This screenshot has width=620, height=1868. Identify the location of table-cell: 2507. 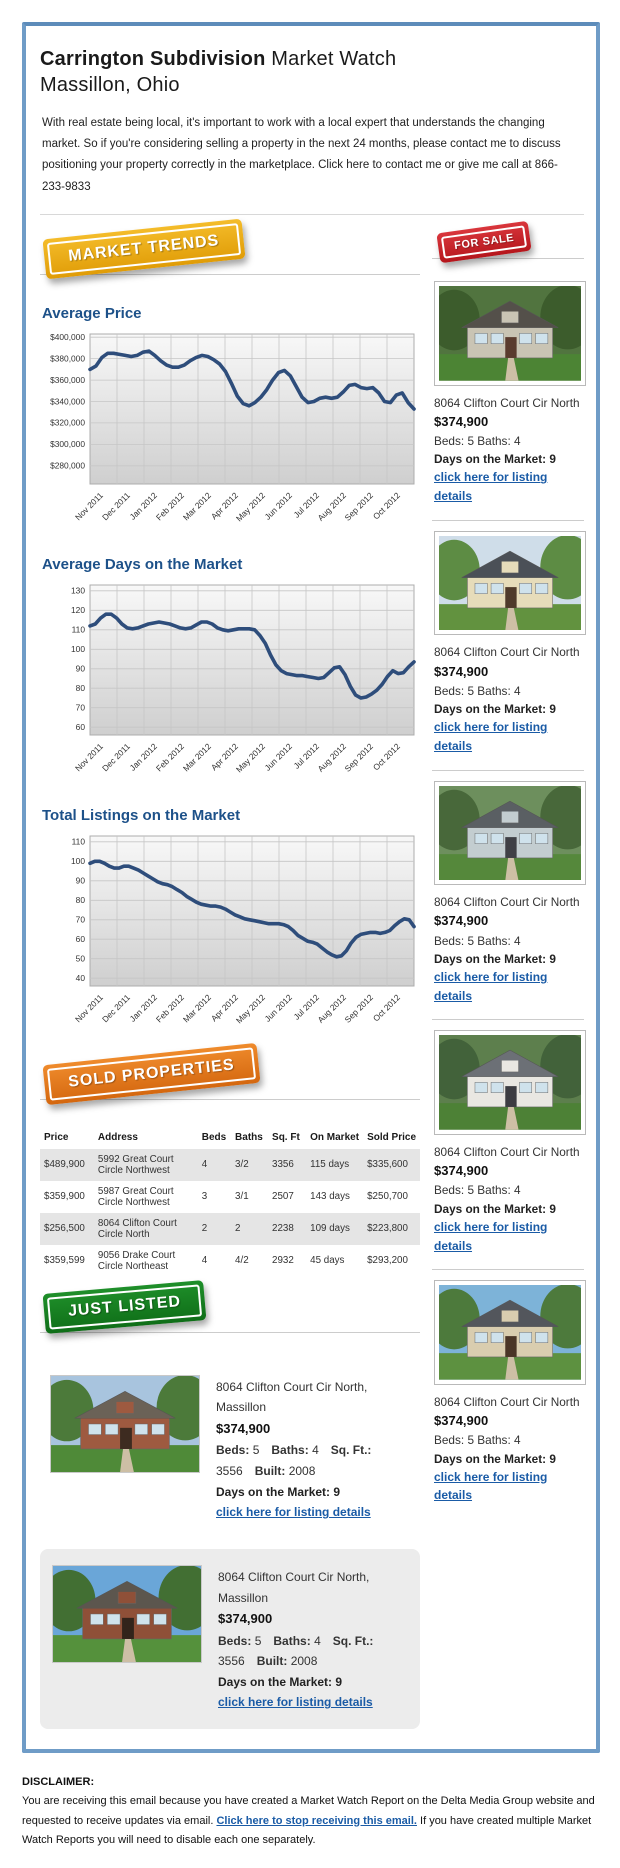
(283, 1197).